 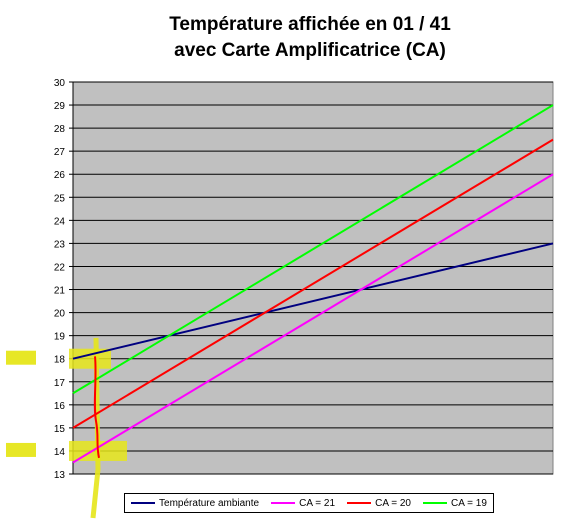 What do you see at coordinates (60, 106) in the screenshot?
I see `y-tick-label: 29` at bounding box center [60, 106].